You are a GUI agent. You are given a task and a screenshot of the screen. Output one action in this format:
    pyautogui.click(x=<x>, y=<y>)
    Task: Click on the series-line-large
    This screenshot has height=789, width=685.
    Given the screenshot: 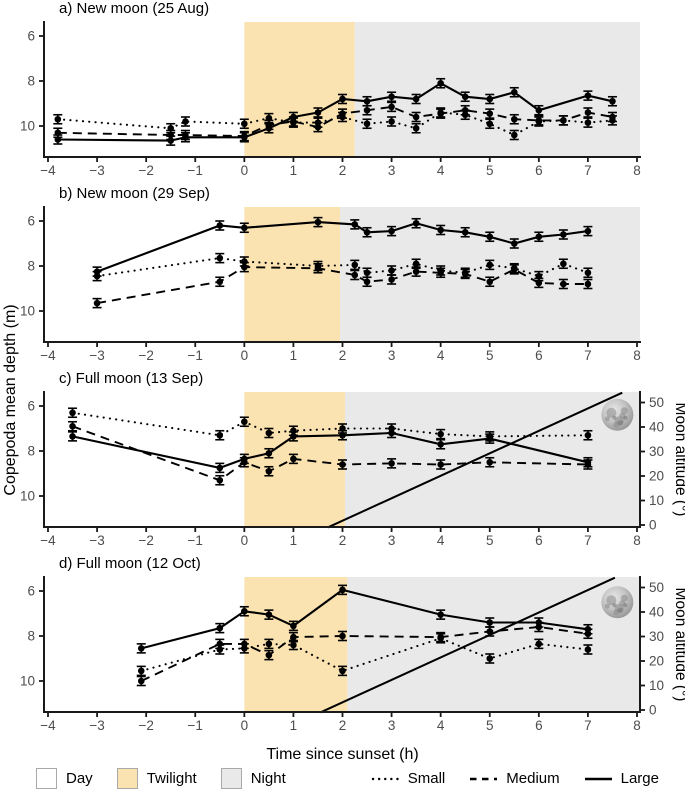 What is the action you would take?
    pyautogui.click(x=330, y=450)
    